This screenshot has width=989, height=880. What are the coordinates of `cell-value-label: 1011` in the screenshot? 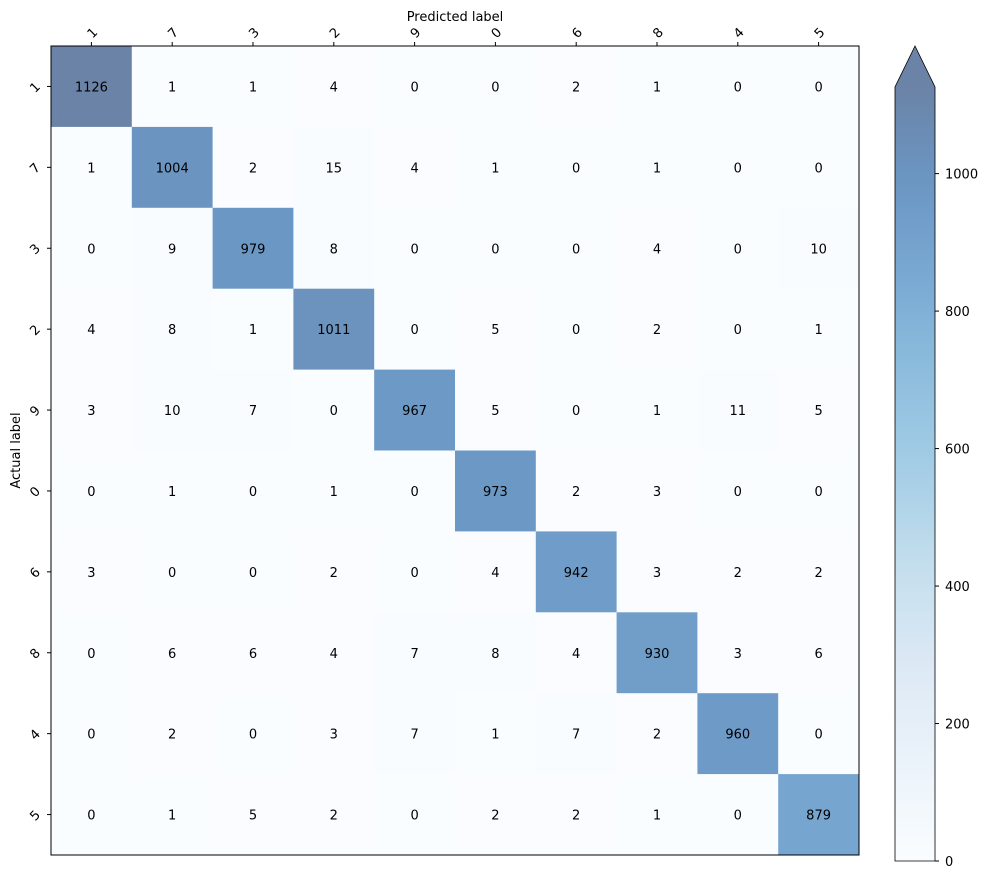 It's located at (333, 330).